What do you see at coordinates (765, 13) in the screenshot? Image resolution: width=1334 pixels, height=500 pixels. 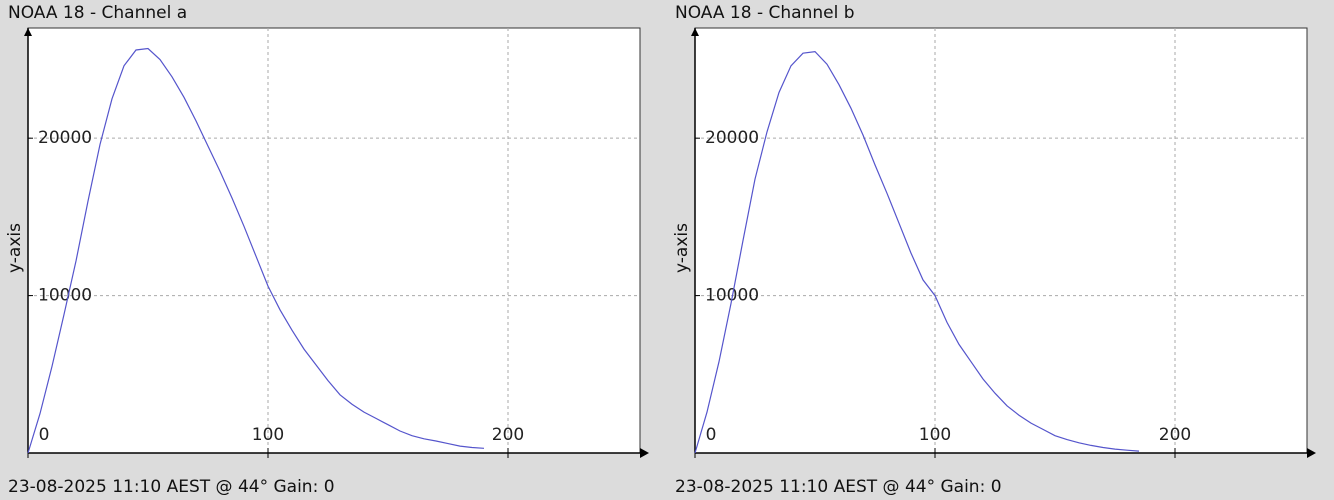 I see `chart-title: NOAA 18 - Channel b` at bounding box center [765, 13].